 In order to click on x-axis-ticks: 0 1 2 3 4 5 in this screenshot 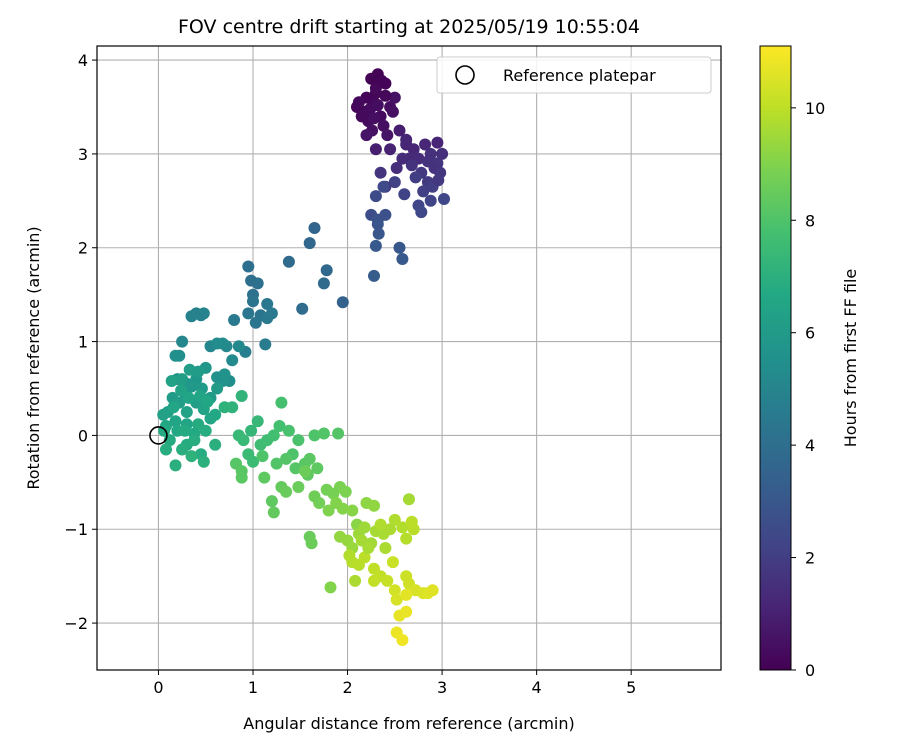, I will do `click(394, 683)`.